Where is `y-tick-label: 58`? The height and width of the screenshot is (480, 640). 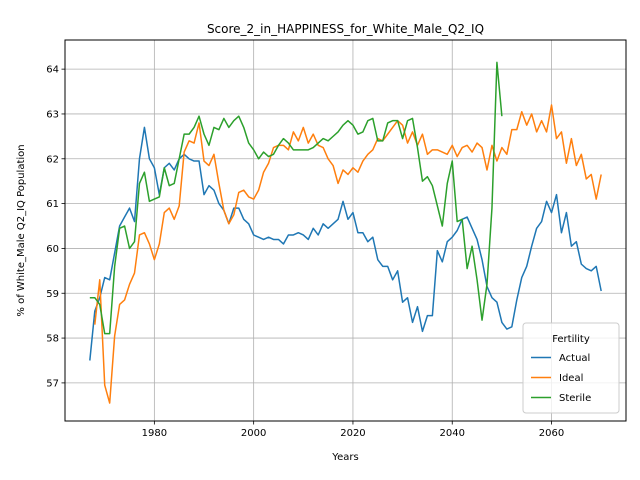
y-tick-label: 58 is located at coordinates (52, 339).